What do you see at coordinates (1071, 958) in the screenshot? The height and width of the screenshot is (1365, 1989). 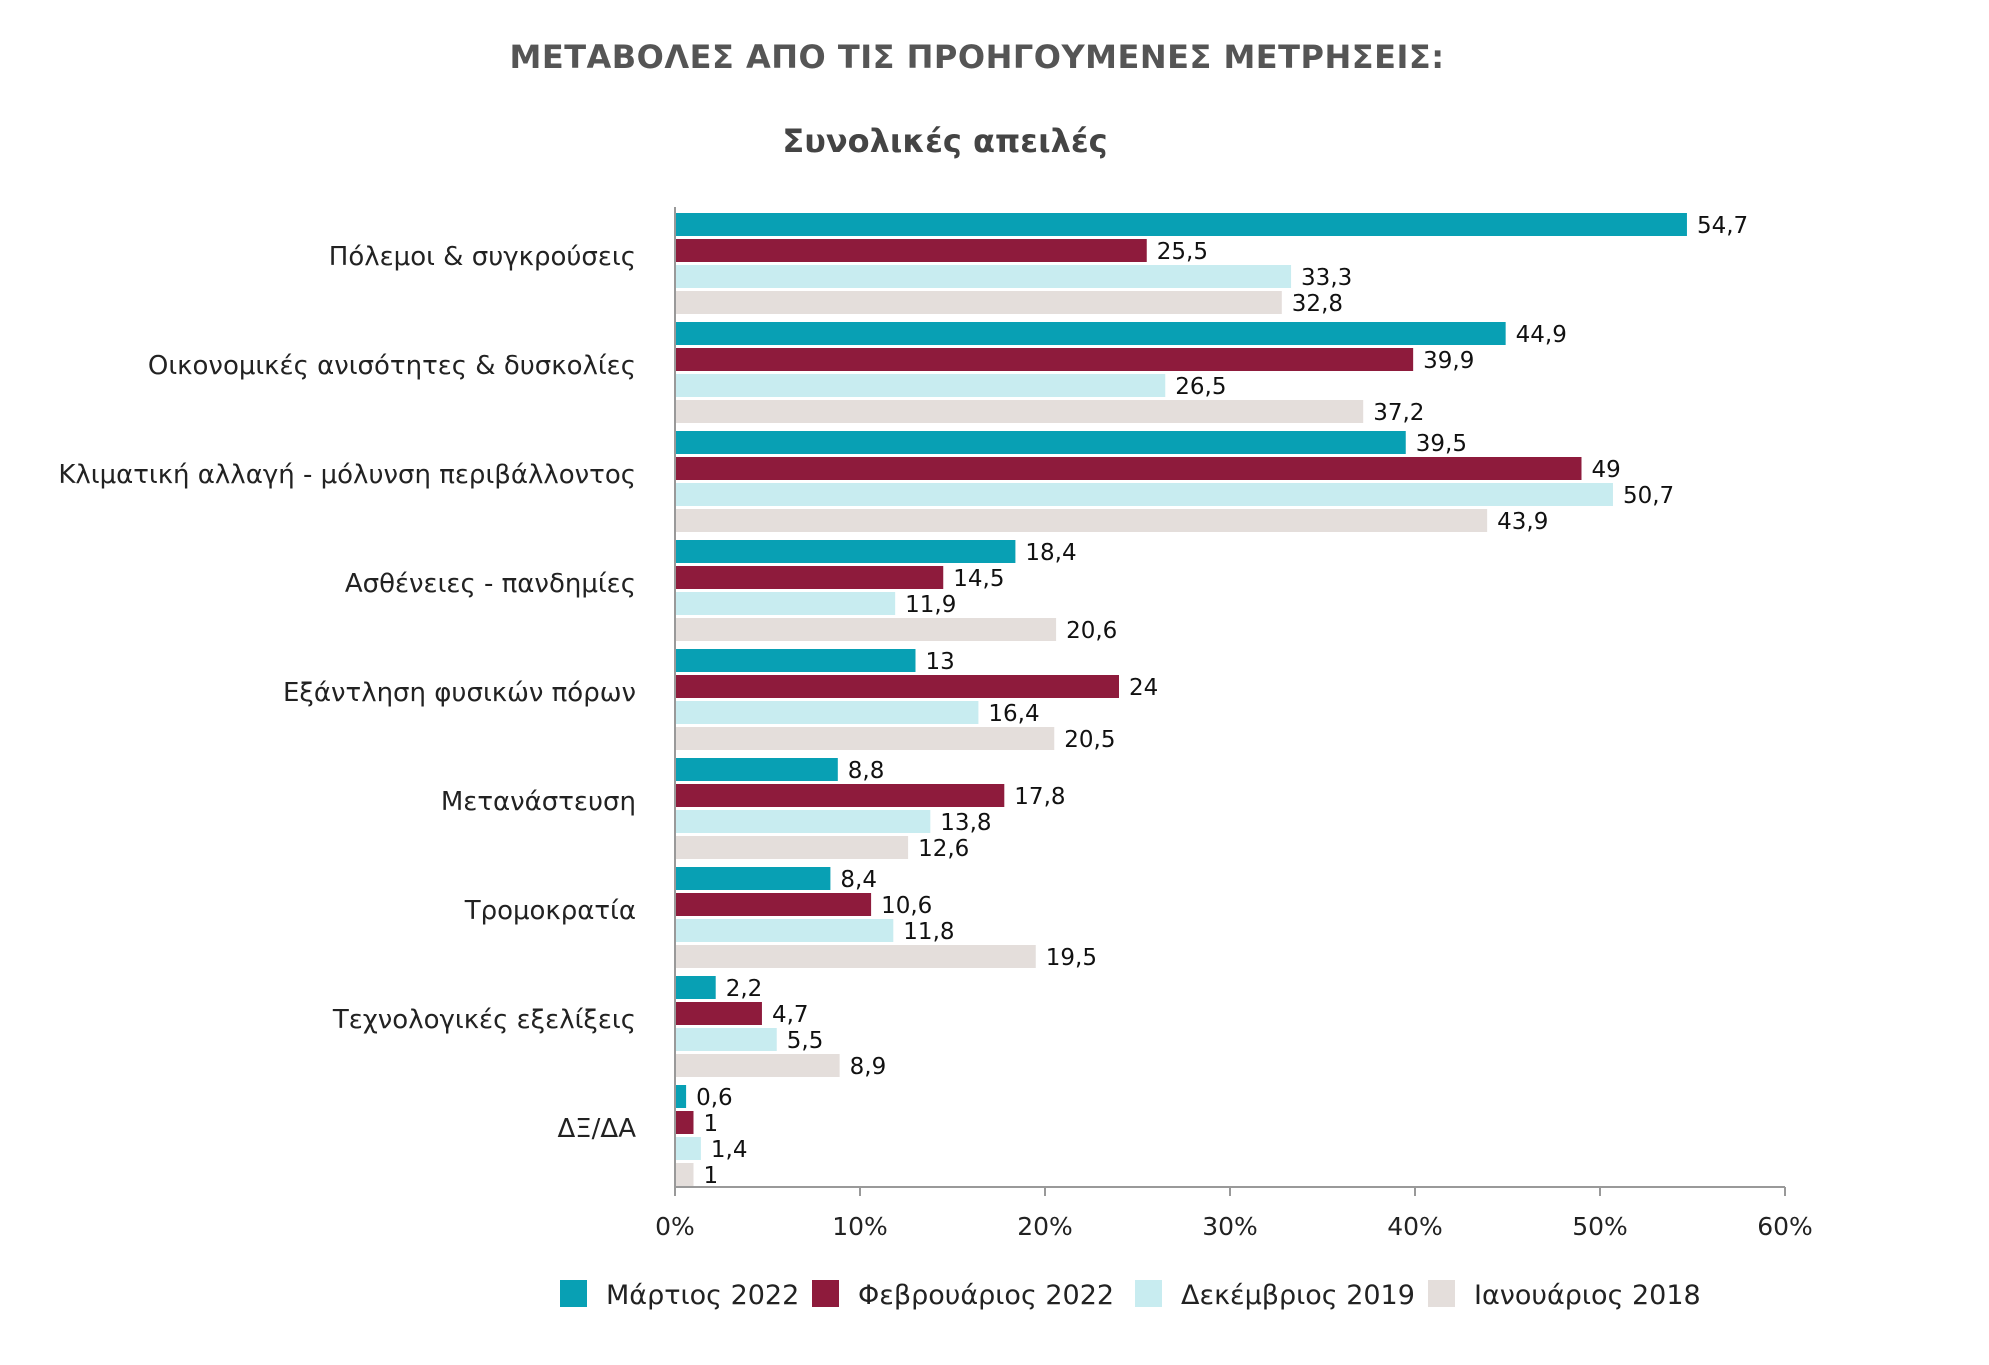 I see `data-label: 19,5` at bounding box center [1071, 958].